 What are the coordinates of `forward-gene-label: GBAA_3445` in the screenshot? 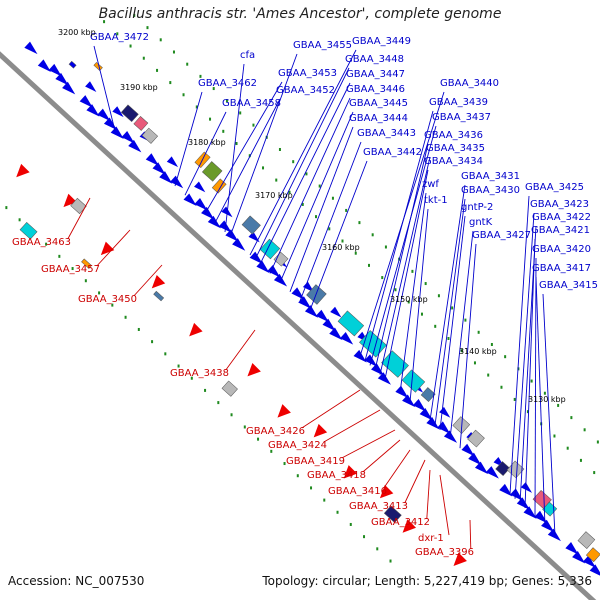 It's located at (378, 103).